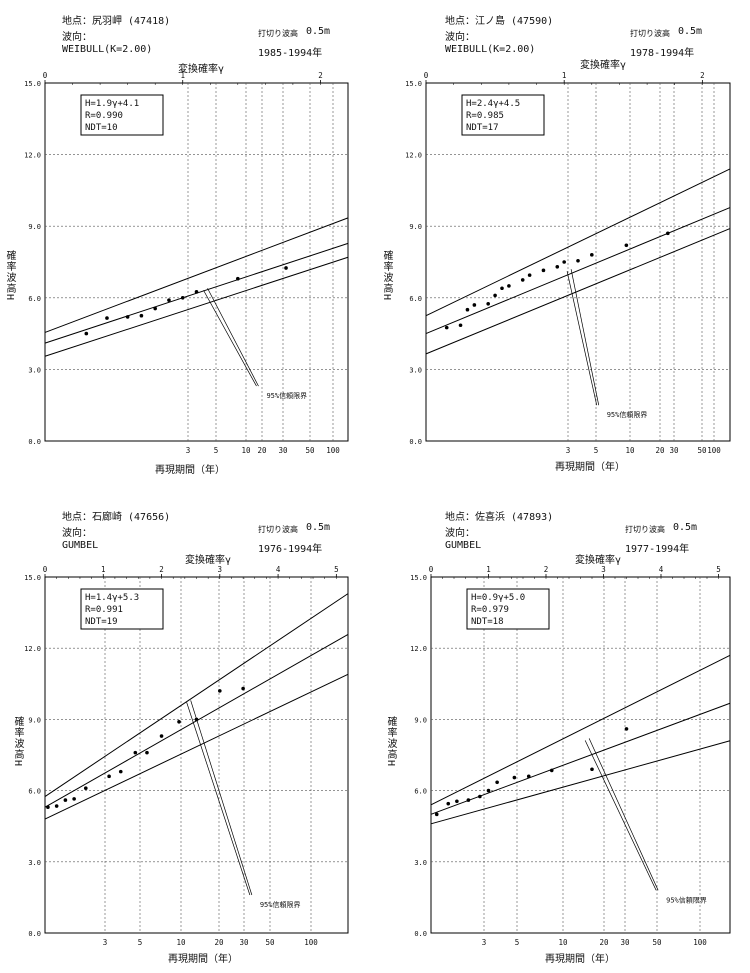 Image resolution: width=750 pixels, height=973 pixels. I want to click on panel-method: GUMBEL, so click(80, 545).